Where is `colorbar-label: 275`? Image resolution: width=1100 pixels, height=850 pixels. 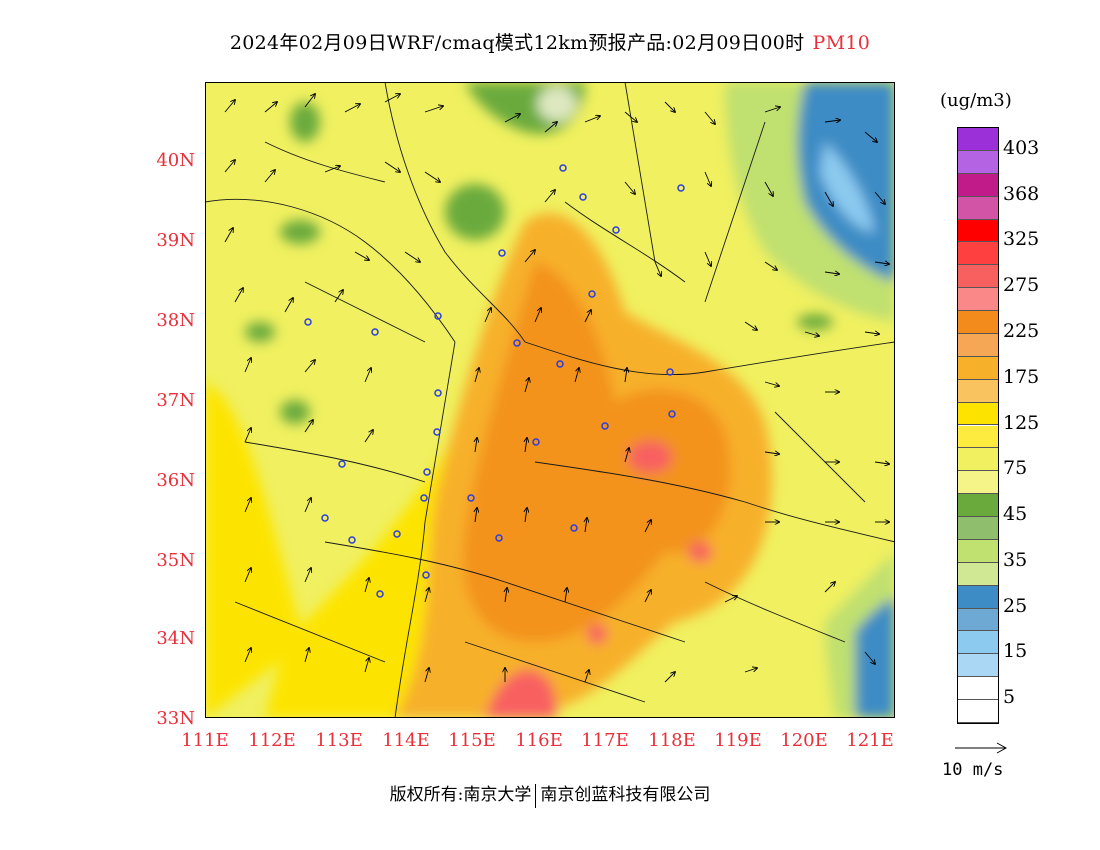
colorbar-label: 275 is located at coordinates (1021, 285).